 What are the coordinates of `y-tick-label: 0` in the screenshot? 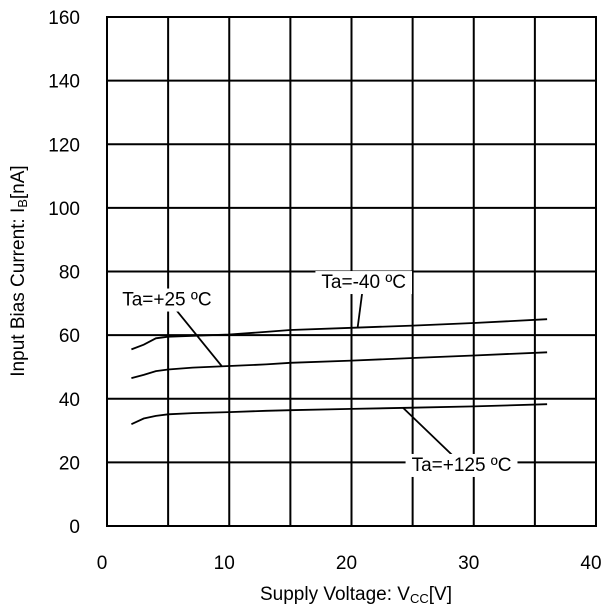 It's located at (74, 527).